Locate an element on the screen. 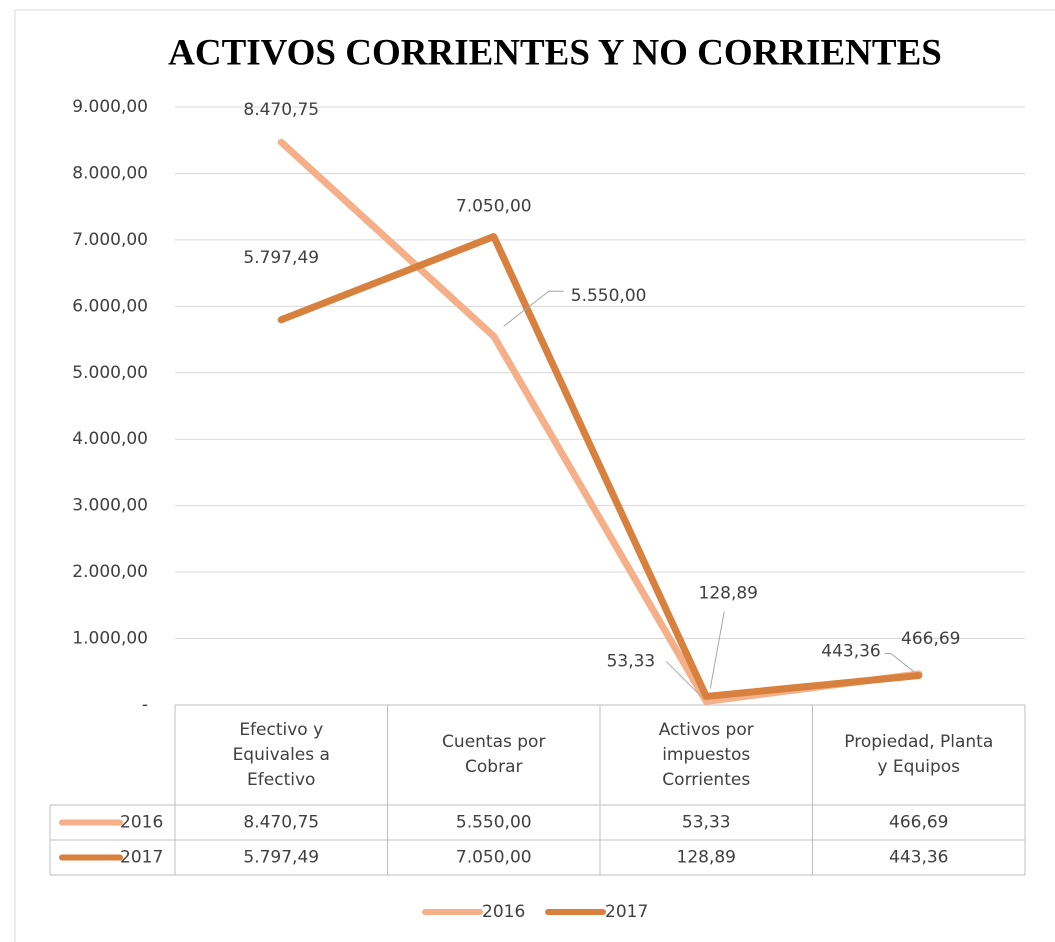 Image resolution: width=1055 pixels, height=942 pixels. table-series-label: 2017 is located at coordinates (141, 858).